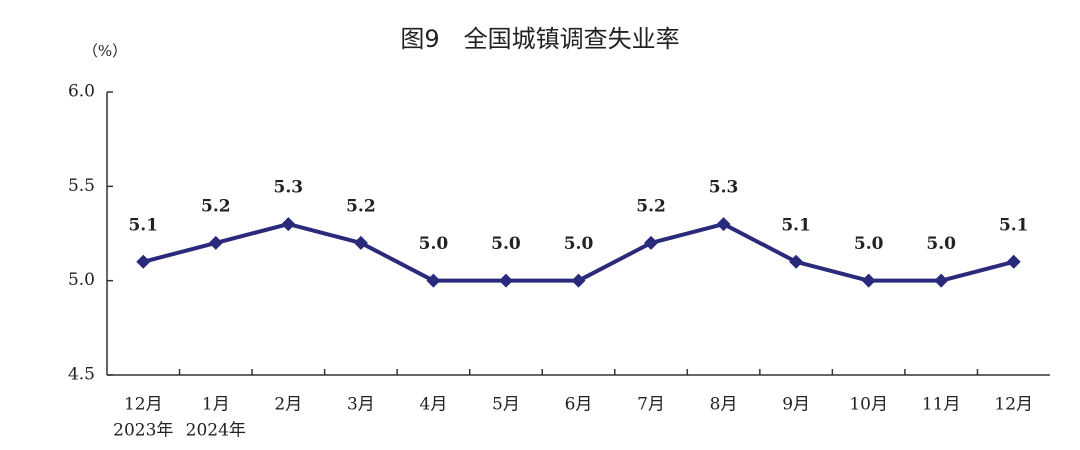 The height and width of the screenshot is (450, 1080). What do you see at coordinates (539, 39) in the screenshot?
I see `chart-title: 图9 全国城镇调查失业率` at bounding box center [539, 39].